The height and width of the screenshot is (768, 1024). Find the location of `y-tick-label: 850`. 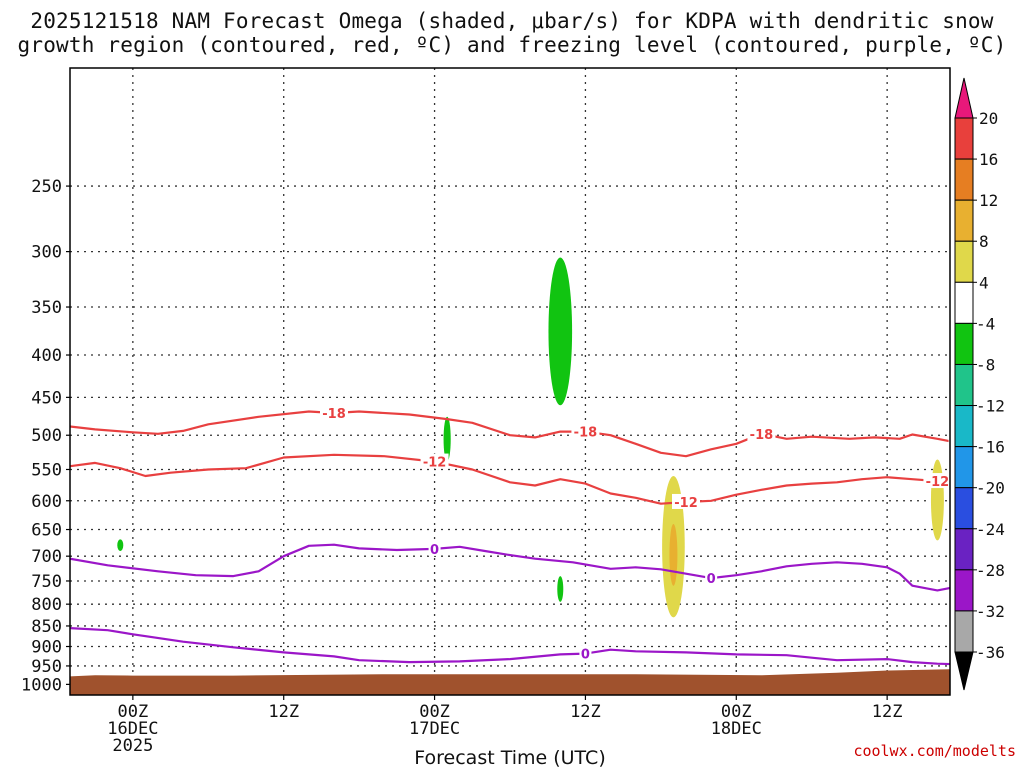

y-tick-label: 850 is located at coordinates (46, 627).